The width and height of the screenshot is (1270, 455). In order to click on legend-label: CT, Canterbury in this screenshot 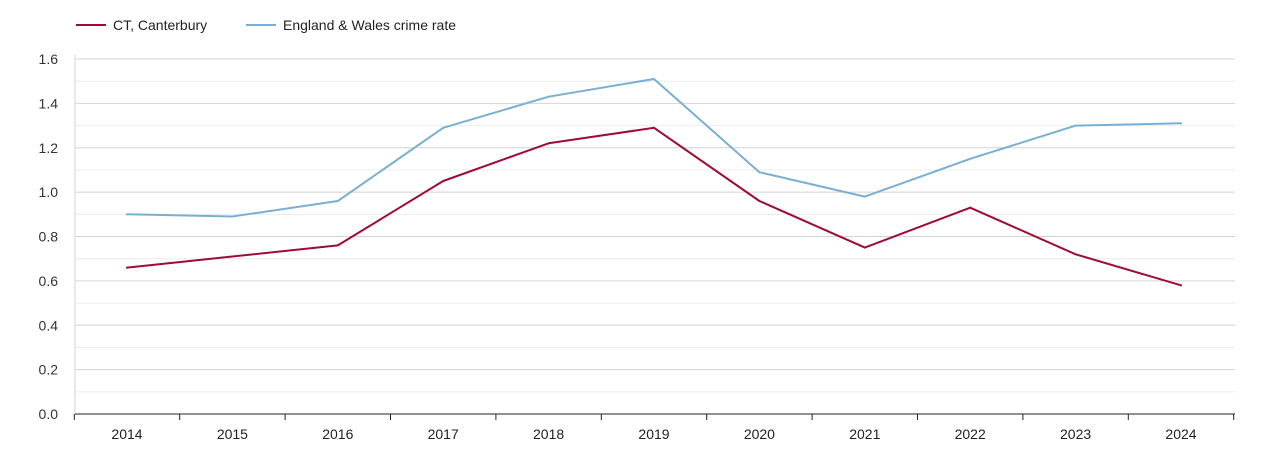, I will do `click(160, 25)`.